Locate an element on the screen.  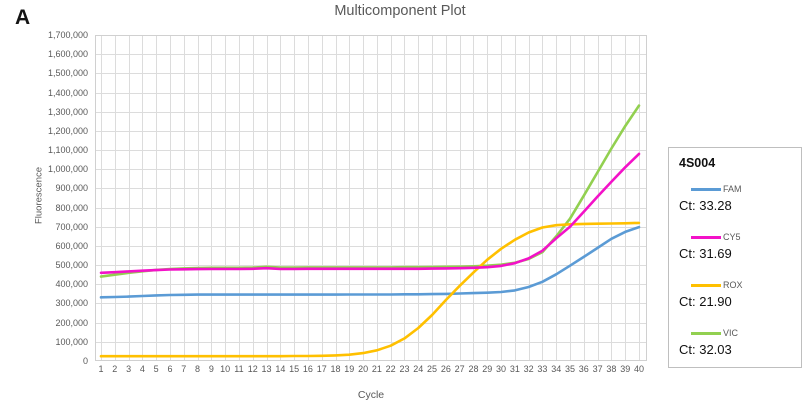
x-tick-label: 34 is located at coordinates (556, 369).